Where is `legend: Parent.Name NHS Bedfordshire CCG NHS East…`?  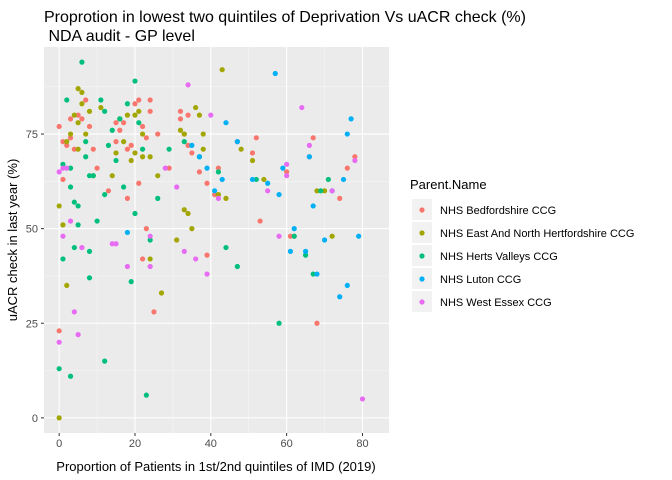
legend: Parent.Name NHS Bedfordshire CCG NHS East… is located at coordinates (522, 244).